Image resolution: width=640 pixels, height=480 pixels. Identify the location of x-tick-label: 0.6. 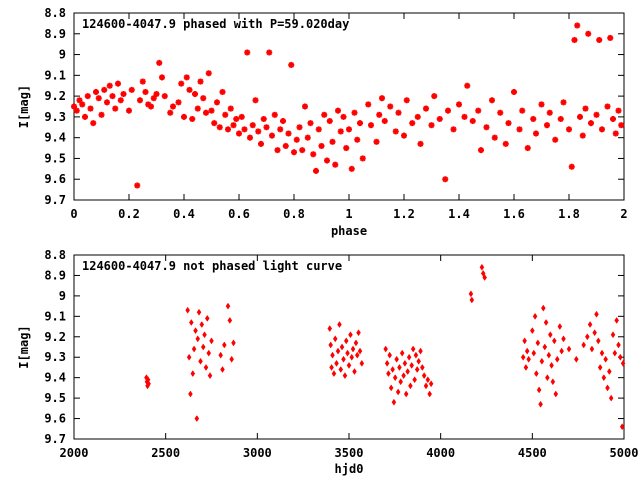
(239, 214).